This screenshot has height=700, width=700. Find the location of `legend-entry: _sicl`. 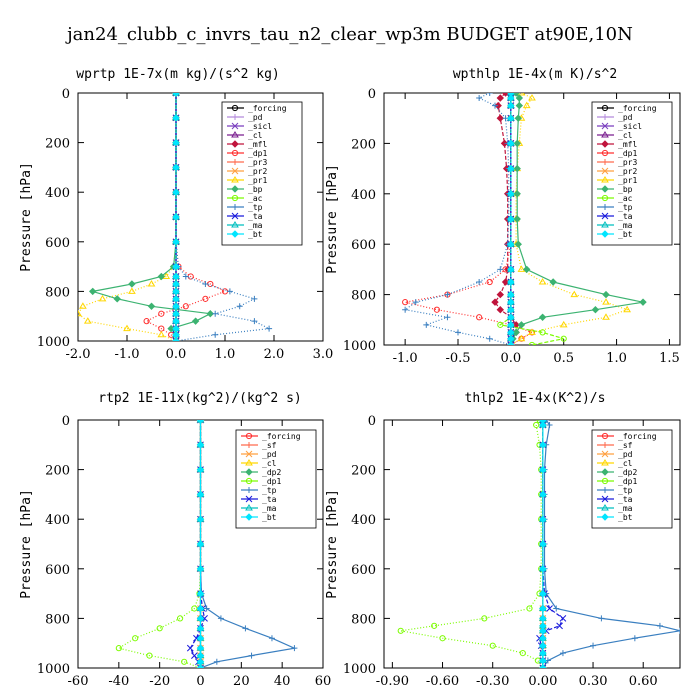

legend-entry: _sicl is located at coordinates (260, 126).